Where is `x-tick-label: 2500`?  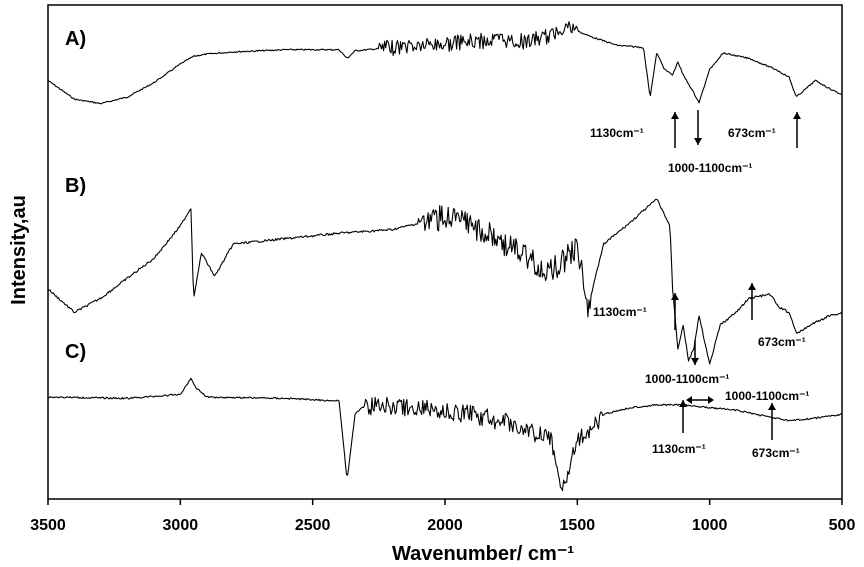 x-tick-label: 2500 is located at coordinates (313, 525).